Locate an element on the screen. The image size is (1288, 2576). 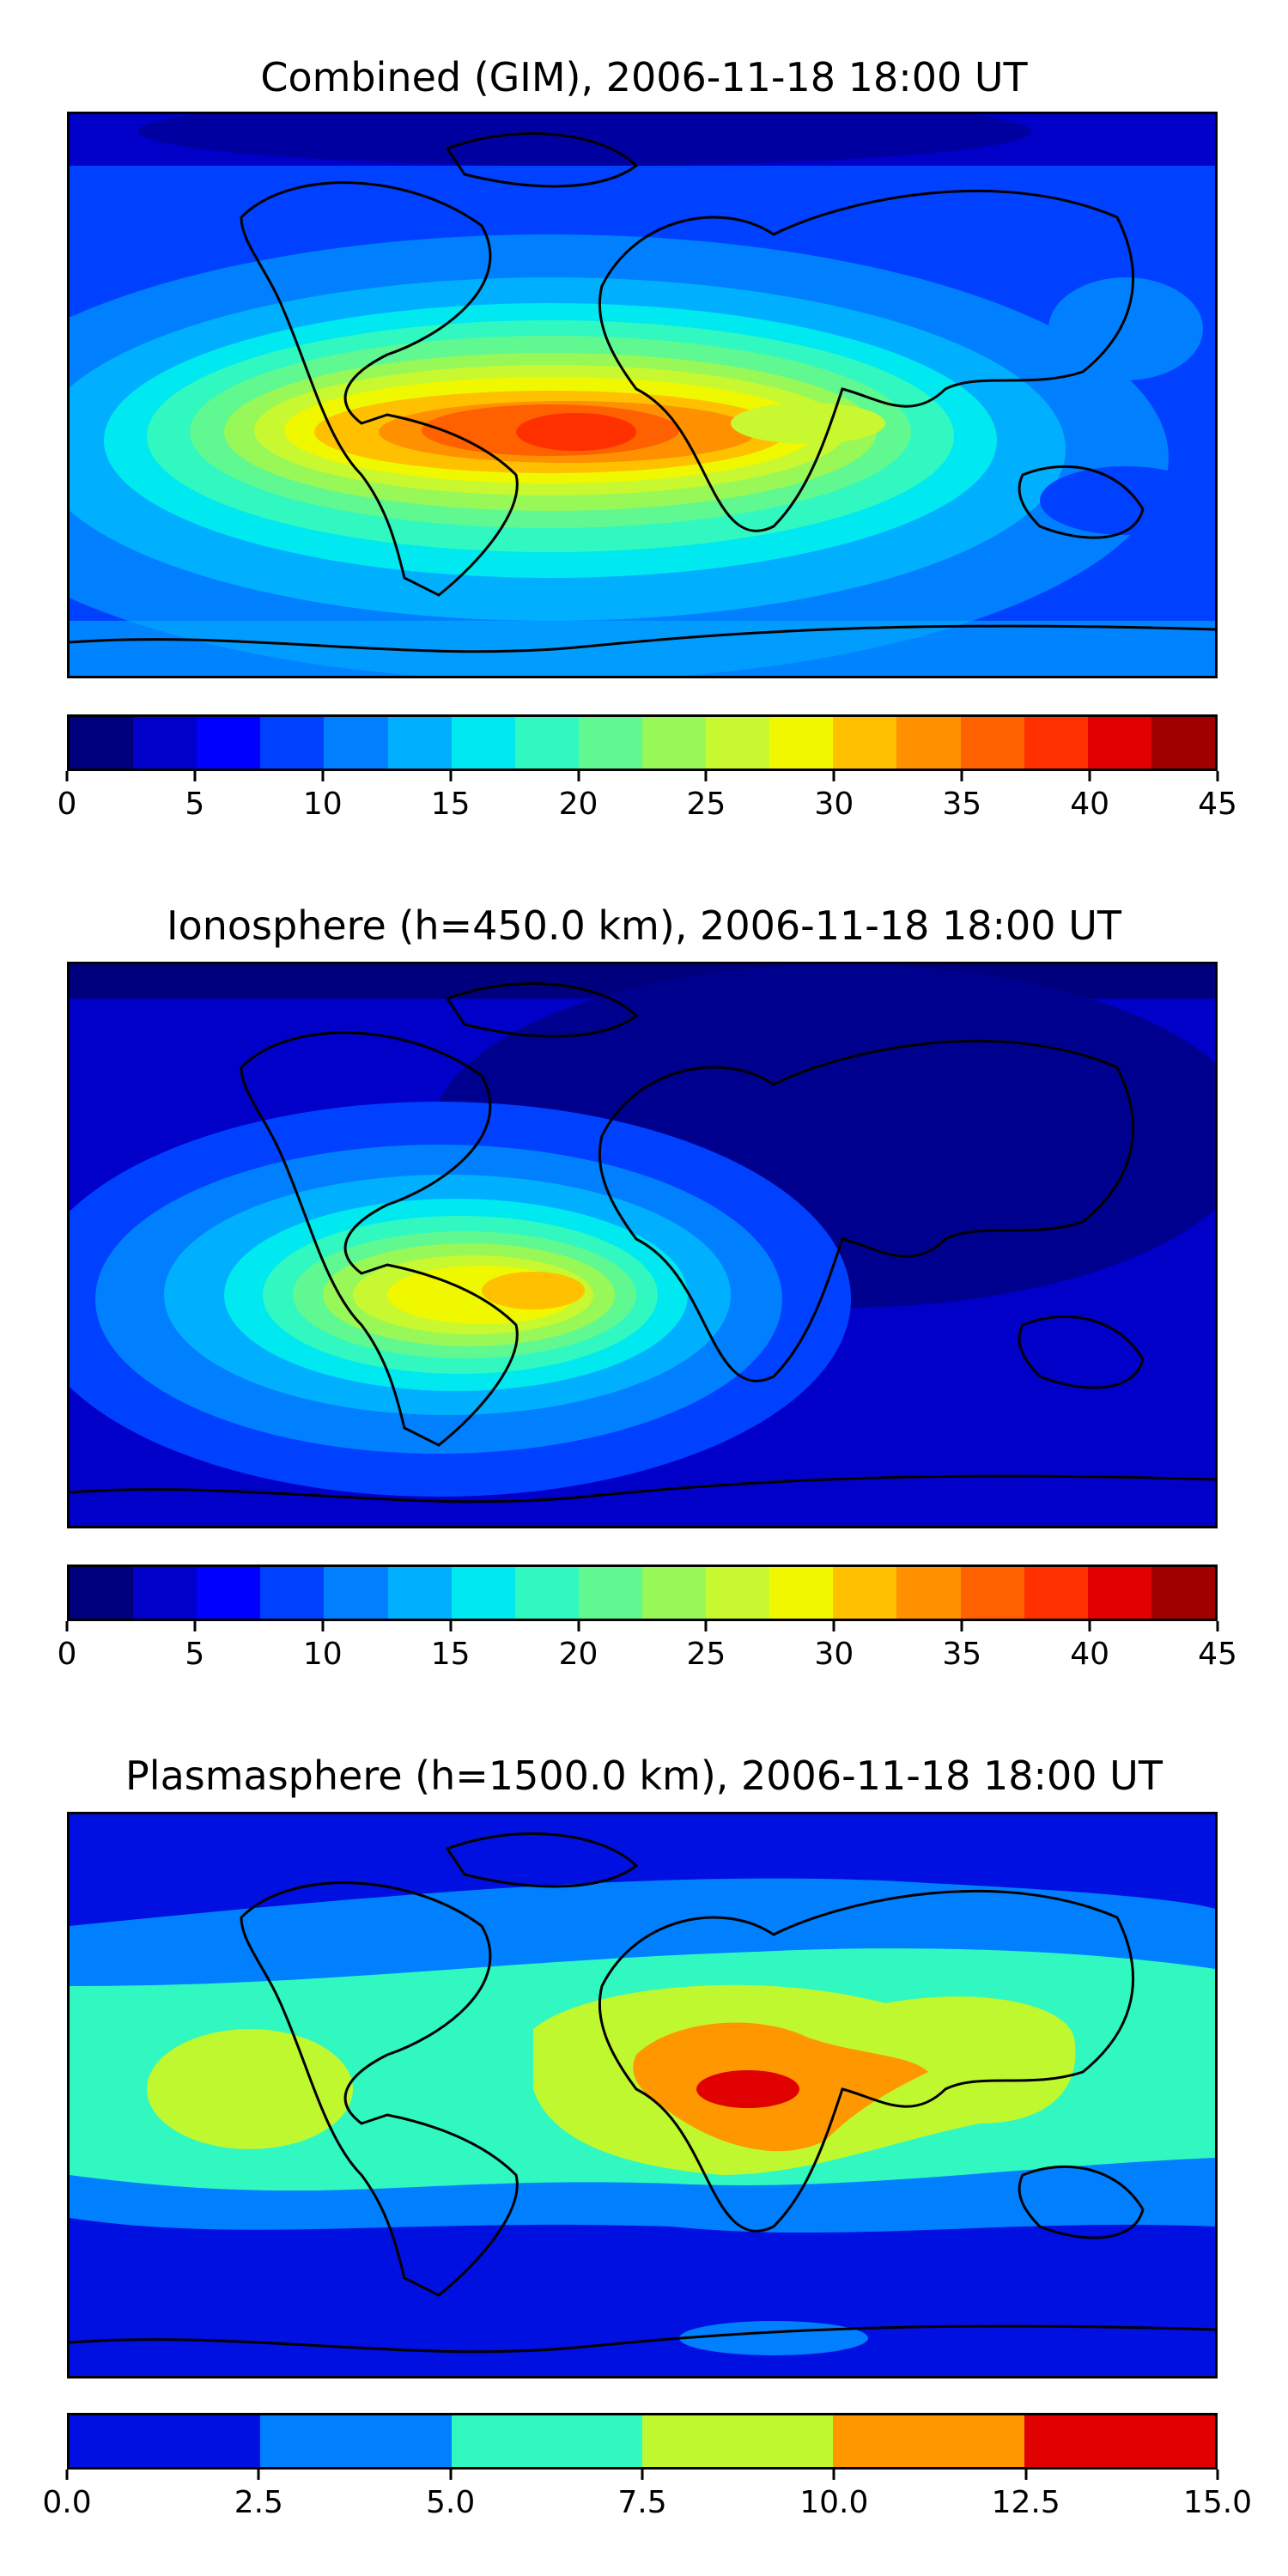
tick-label: 40 is located at coordinates (1090, 1654).